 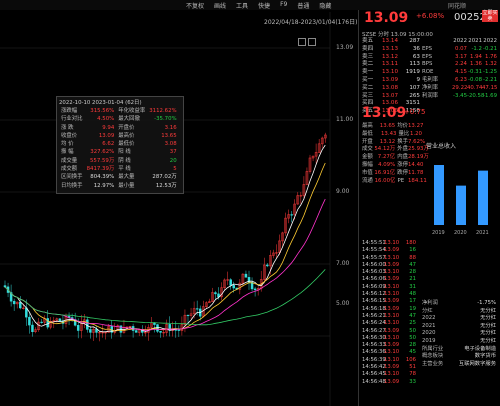 What do you see at coordinates (368, 87) in the screenshot?
I see `level-label: 买二` at bounding box center [368, 87].